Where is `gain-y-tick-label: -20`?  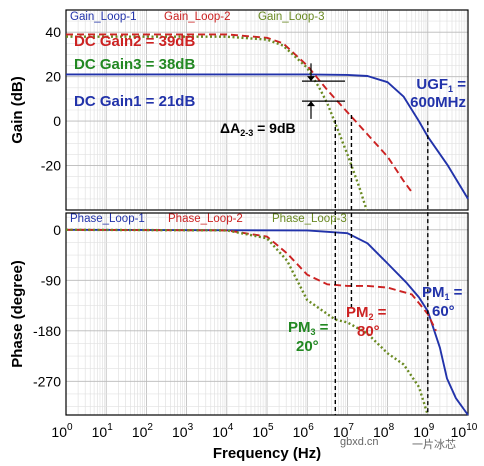
gain-y-tick-label: -20 is located at coordinates (51, 166).